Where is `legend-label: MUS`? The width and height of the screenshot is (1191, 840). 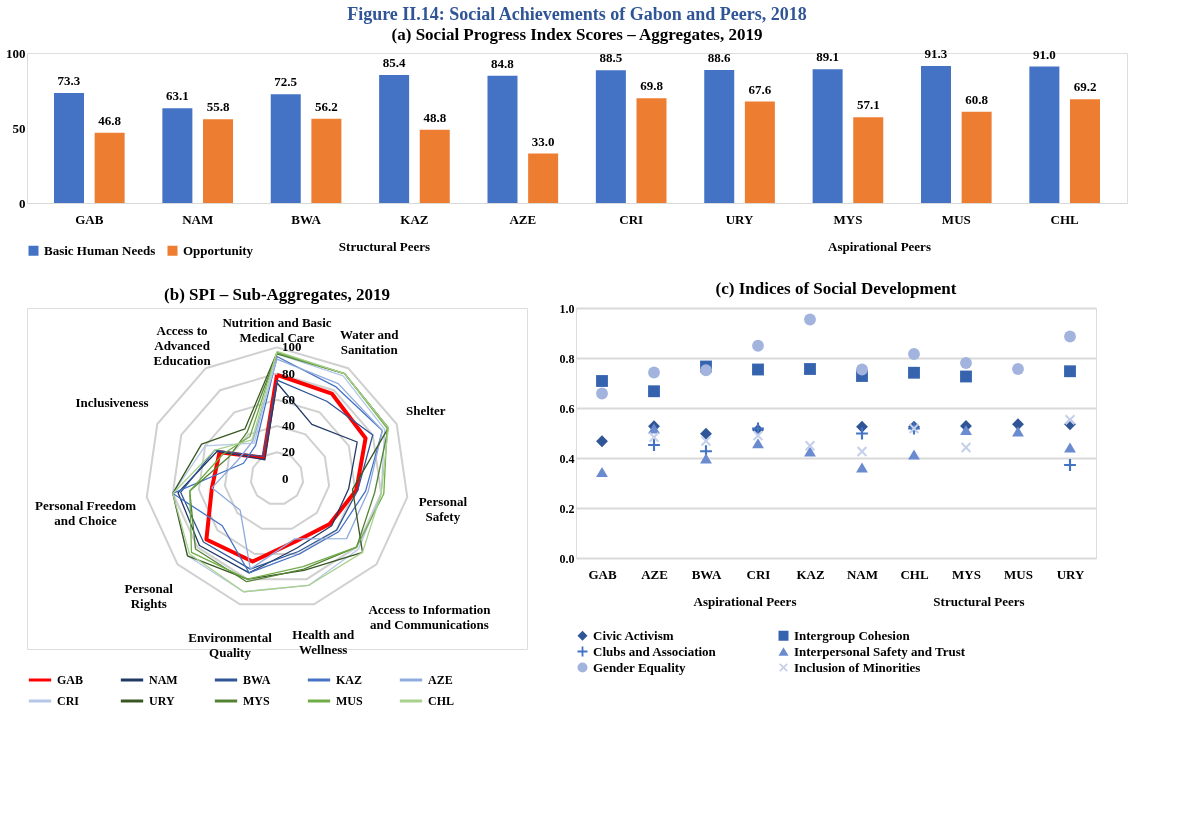 legend-label: MUS is located at coordinates (349, 701).